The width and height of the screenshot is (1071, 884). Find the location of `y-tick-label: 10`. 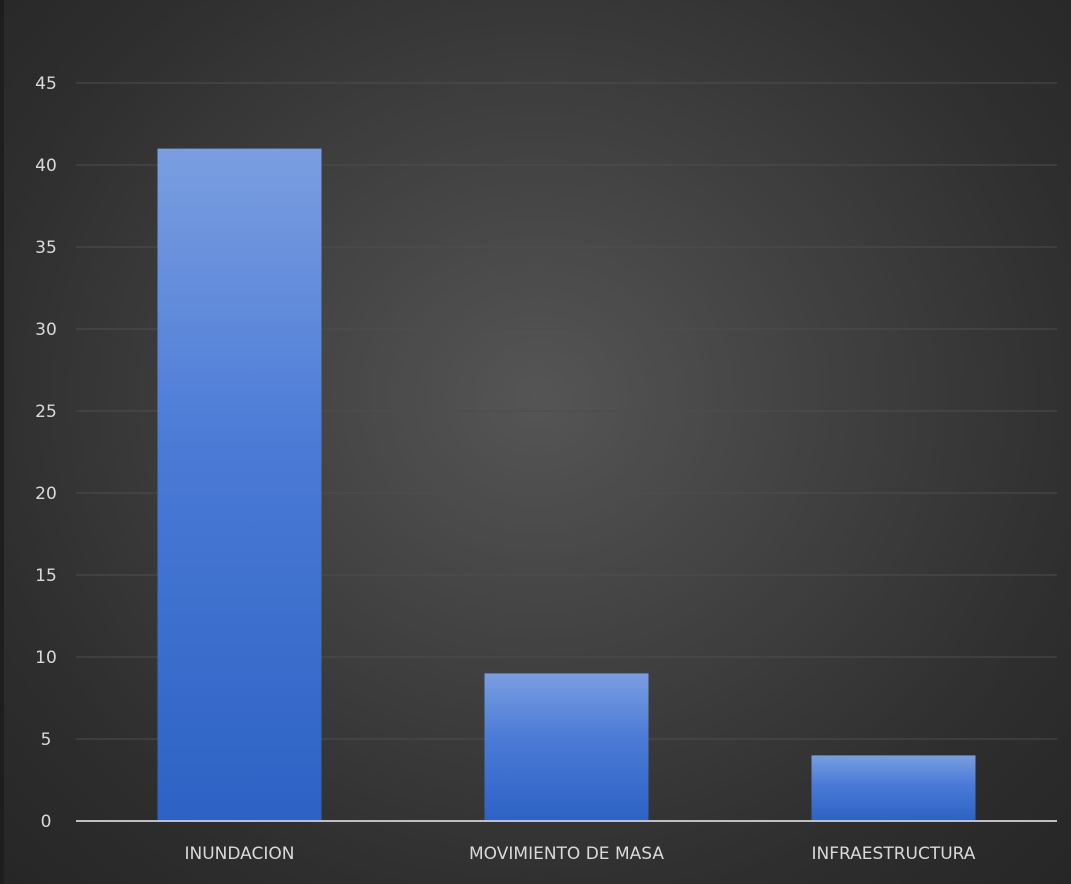

y-tick-label: 10 is located at coordinates (46, 658).